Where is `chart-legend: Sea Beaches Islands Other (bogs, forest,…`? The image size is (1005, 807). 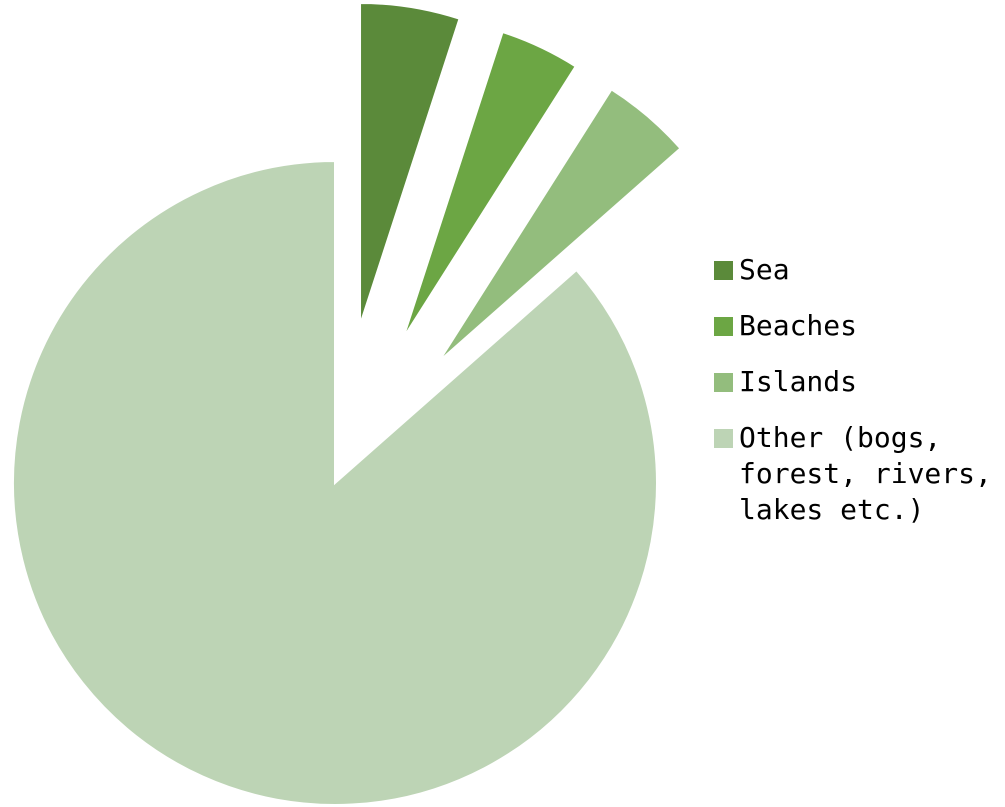
chart-legend: Sea Beaches Islands Other (bogs, forest,… is located at coordinates (859, 400).